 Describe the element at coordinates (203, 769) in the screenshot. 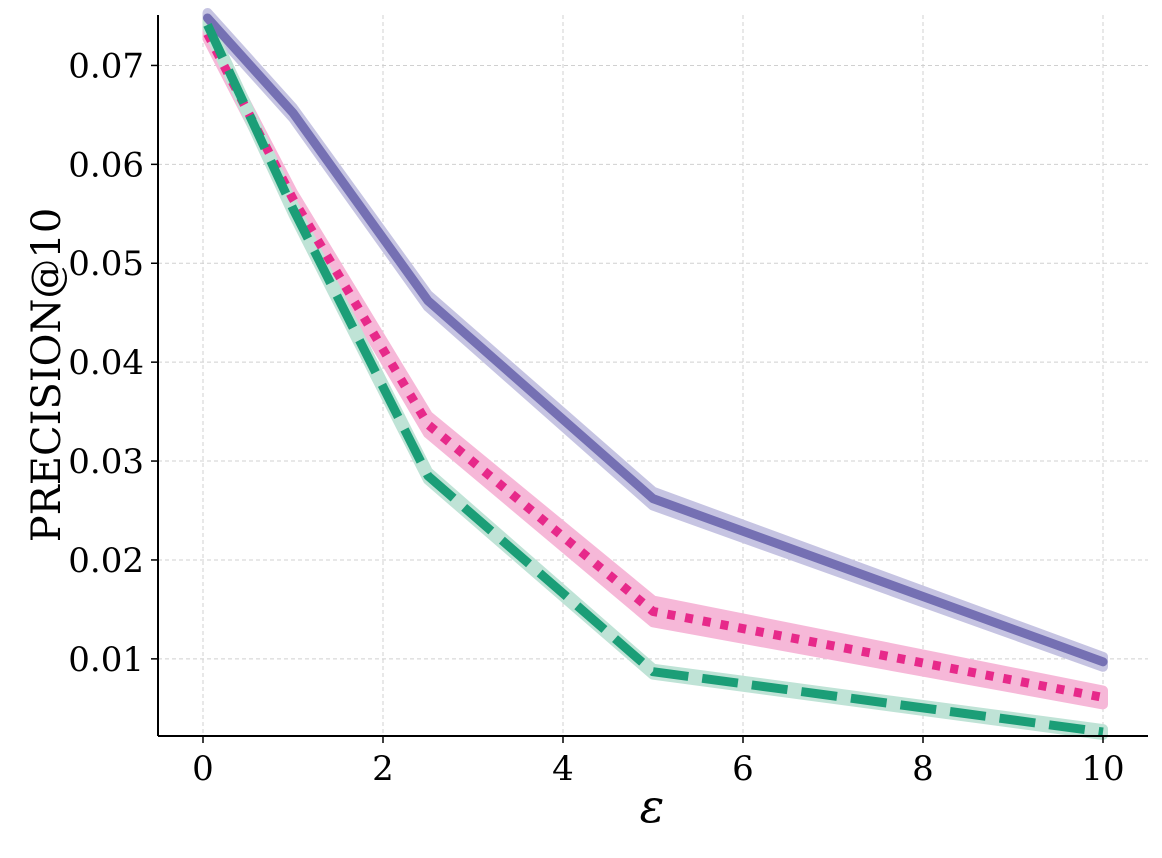

I see `x-tick-label: 0` at that location.